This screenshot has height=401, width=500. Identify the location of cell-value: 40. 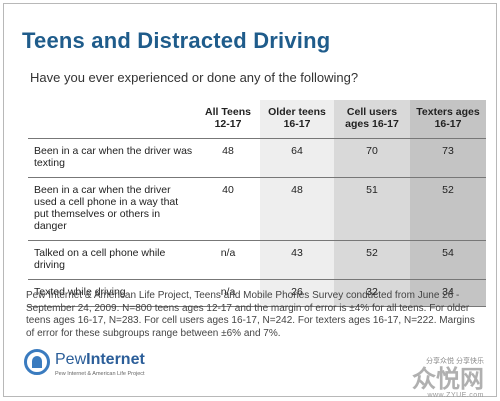
(228, 190).